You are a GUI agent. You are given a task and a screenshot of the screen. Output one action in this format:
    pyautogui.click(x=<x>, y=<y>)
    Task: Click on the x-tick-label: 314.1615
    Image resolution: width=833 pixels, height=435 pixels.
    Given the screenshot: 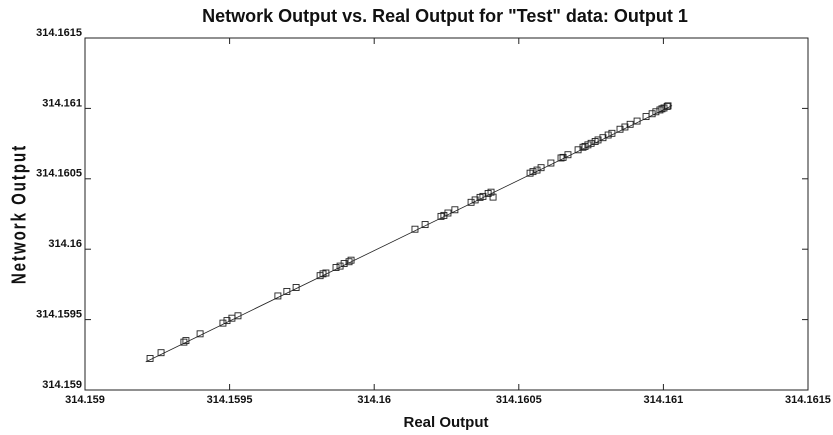 What is the action you would take?
    pyautogui.click(x=808, y=400)
    